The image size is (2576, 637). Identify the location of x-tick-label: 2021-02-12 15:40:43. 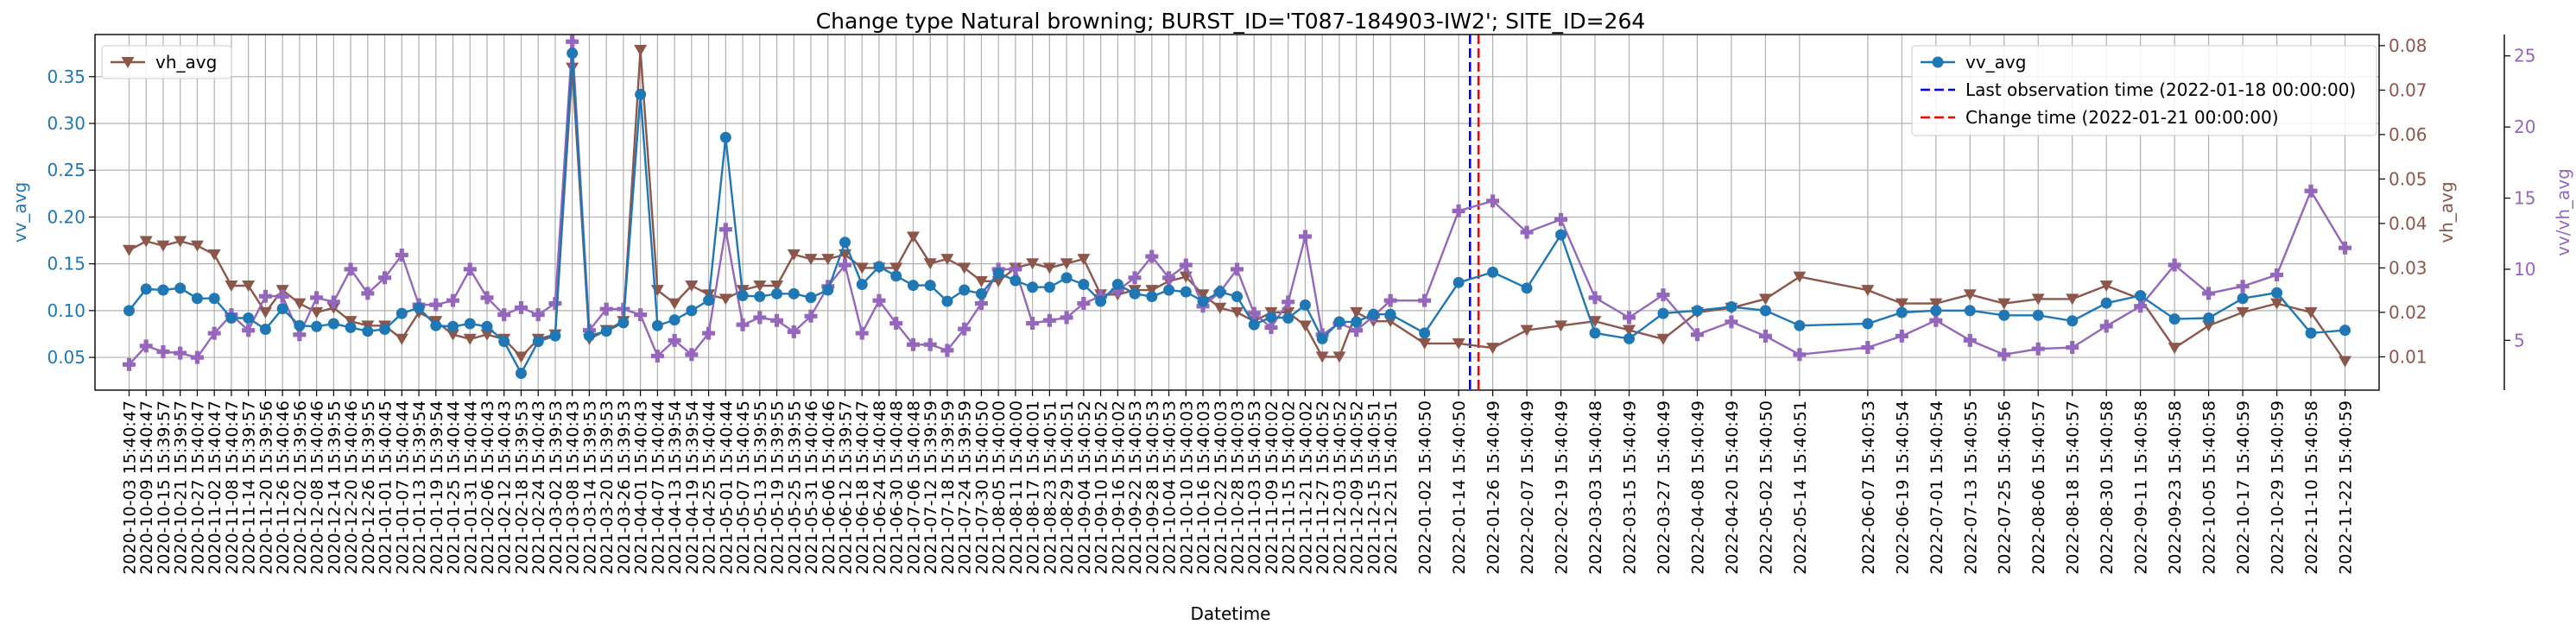
(505, 487).